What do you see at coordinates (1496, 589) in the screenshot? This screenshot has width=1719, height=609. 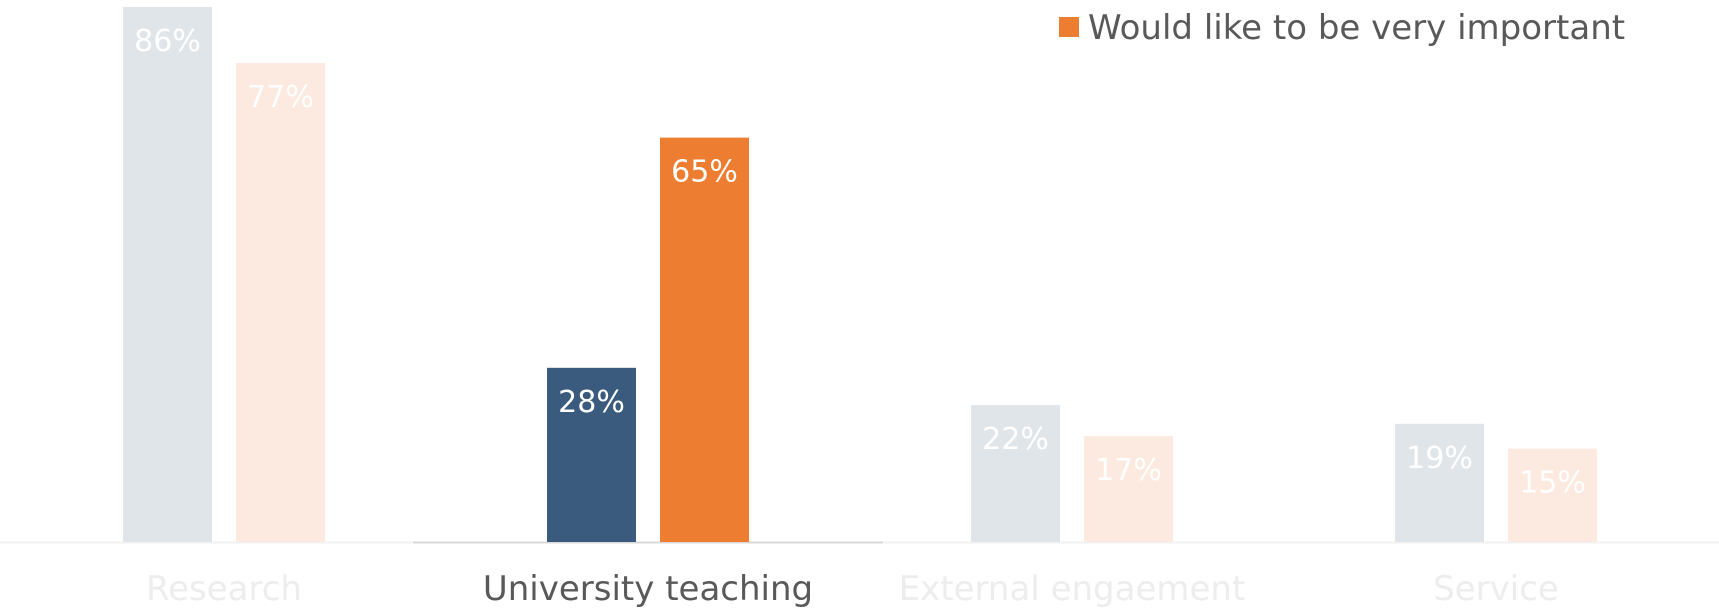 I see `category-label: Service` at bounding box center [1496, 589].